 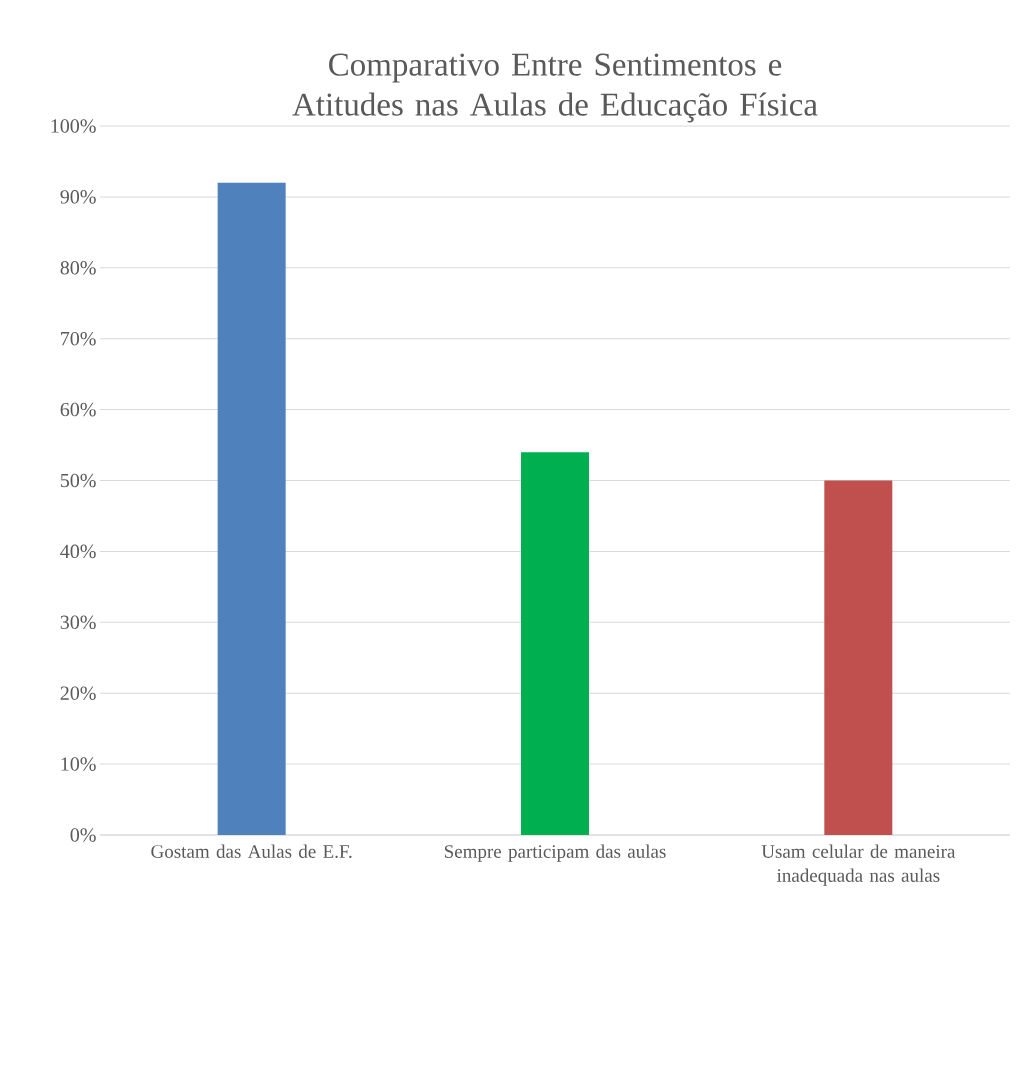 What do you see at coordinates (73, 126) in the screenshot?
I see `y-tick-label: 100%` at bounding box center [73, 126].